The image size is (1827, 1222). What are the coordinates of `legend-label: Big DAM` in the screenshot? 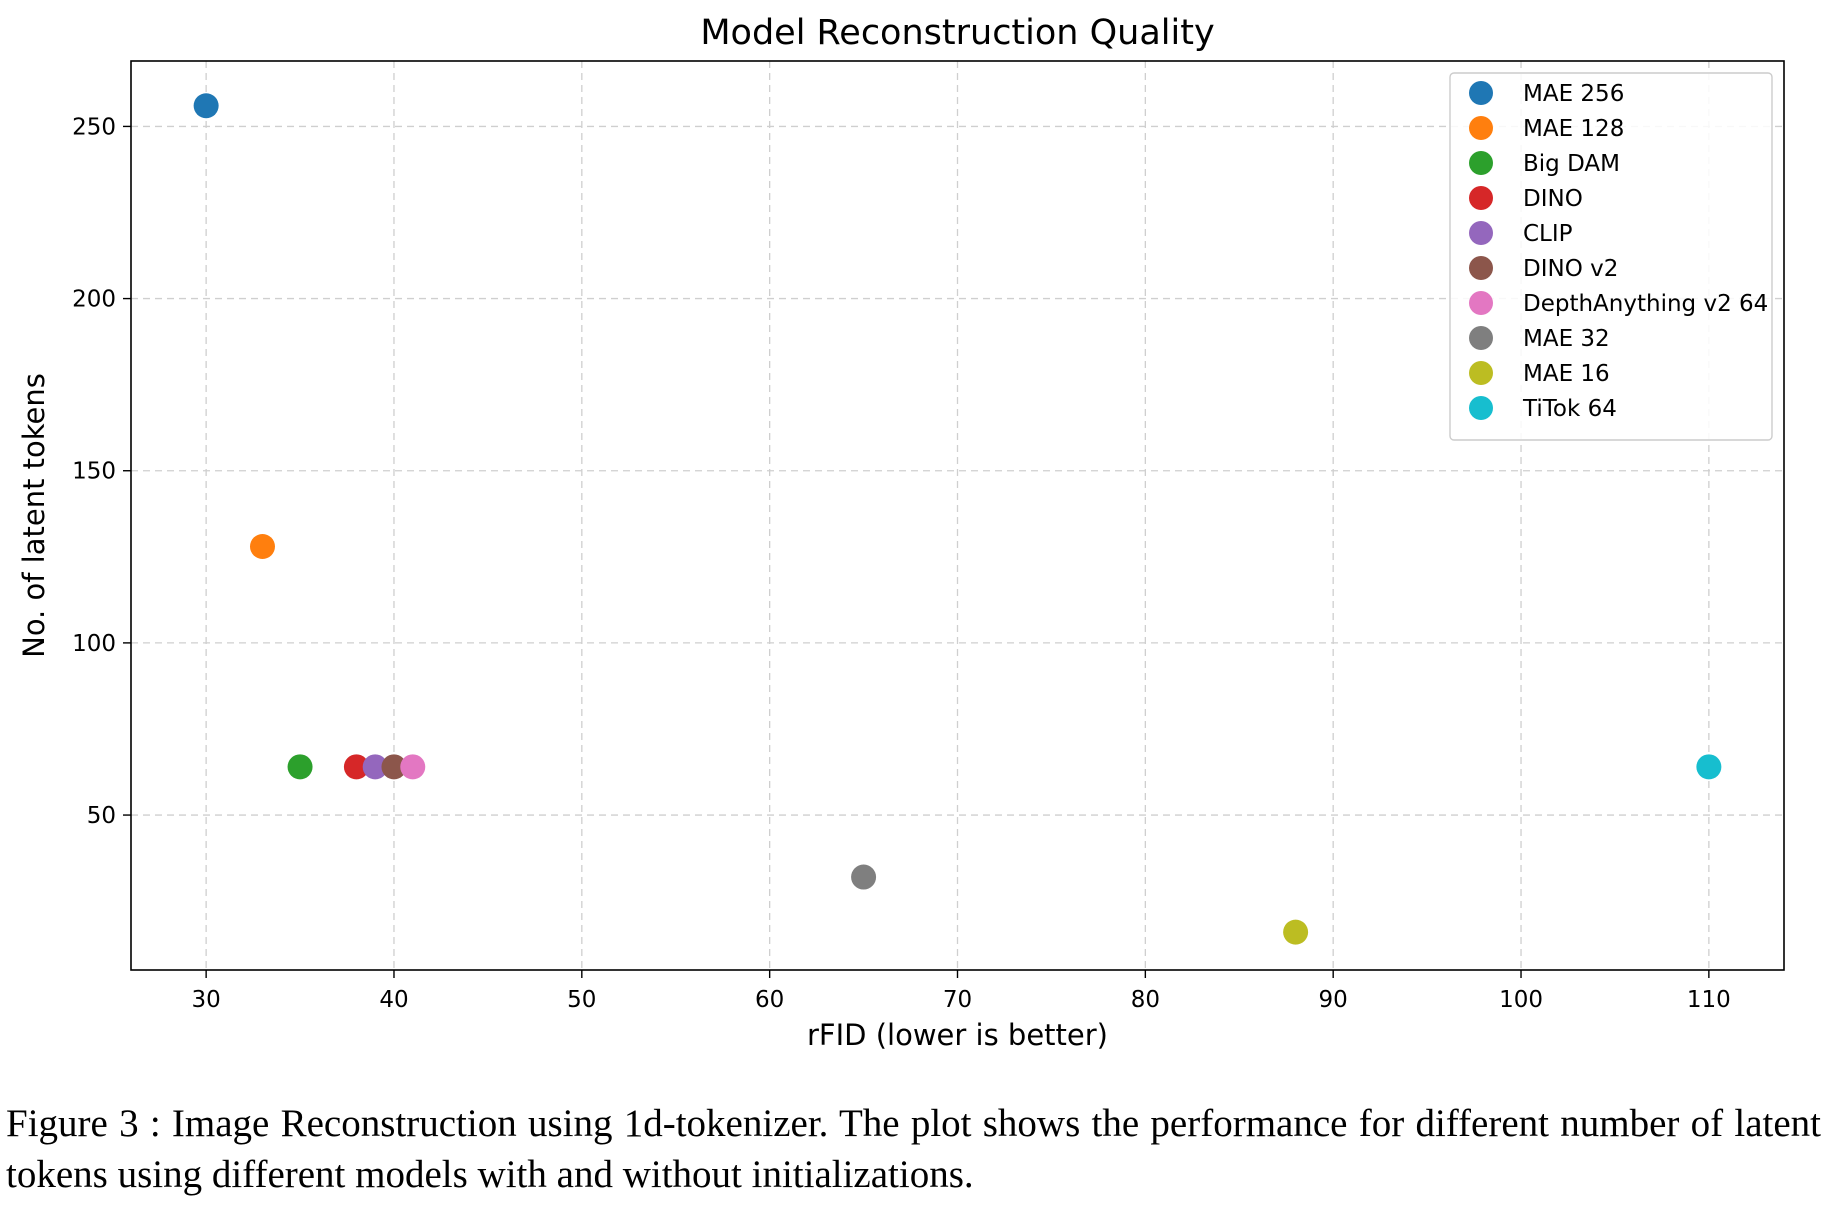 It's located at (1571, 164).